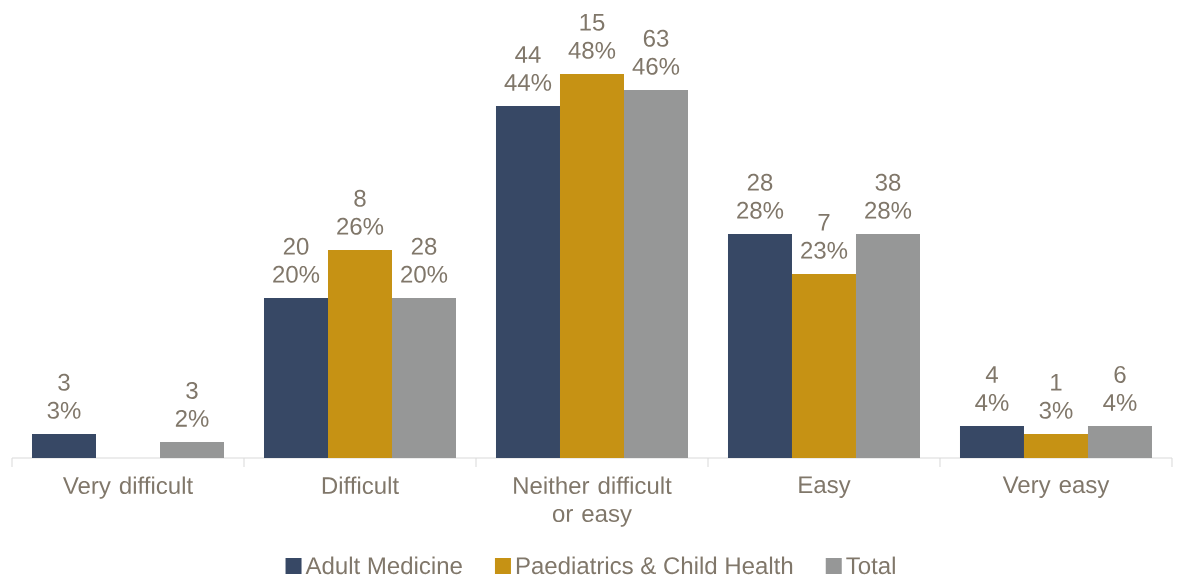  I want to click on x-tick-label: Easy, so click(825, 487).